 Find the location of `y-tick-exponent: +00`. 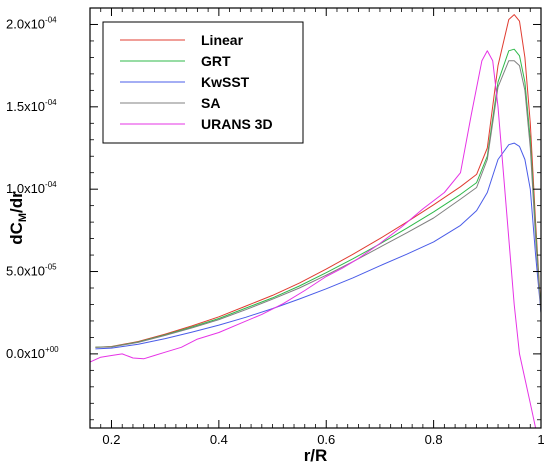

y-tick-exponent: +00 is located at coordinates (52, 349).